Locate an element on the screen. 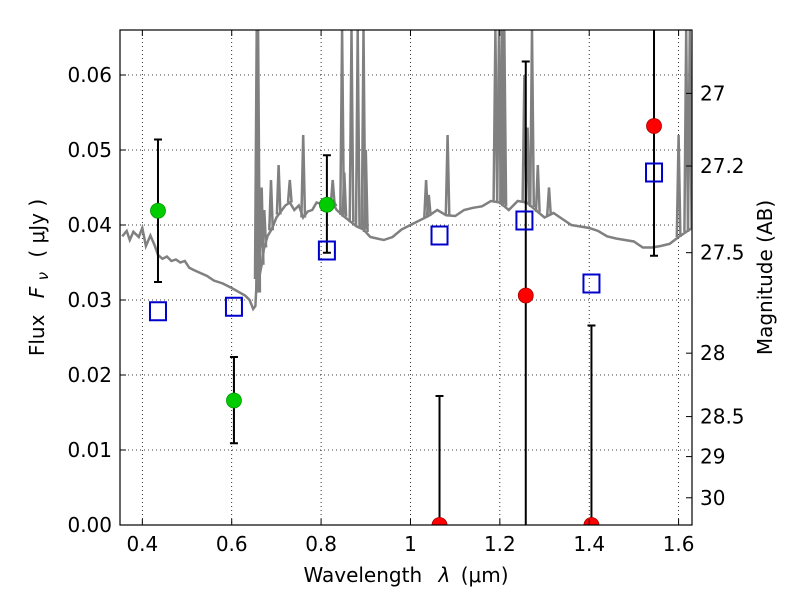 The width and height of the screenshot is (800, 600). x-axis-symbol: λ is located at coordinates (444, 575).